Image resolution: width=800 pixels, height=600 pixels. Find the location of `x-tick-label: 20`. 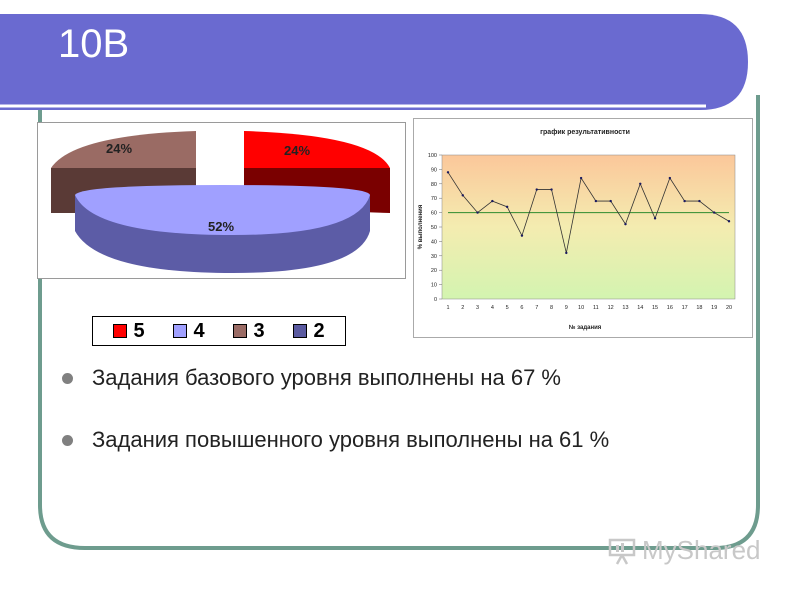

x-tick-label: 20 is located at coordinates (729, 308).